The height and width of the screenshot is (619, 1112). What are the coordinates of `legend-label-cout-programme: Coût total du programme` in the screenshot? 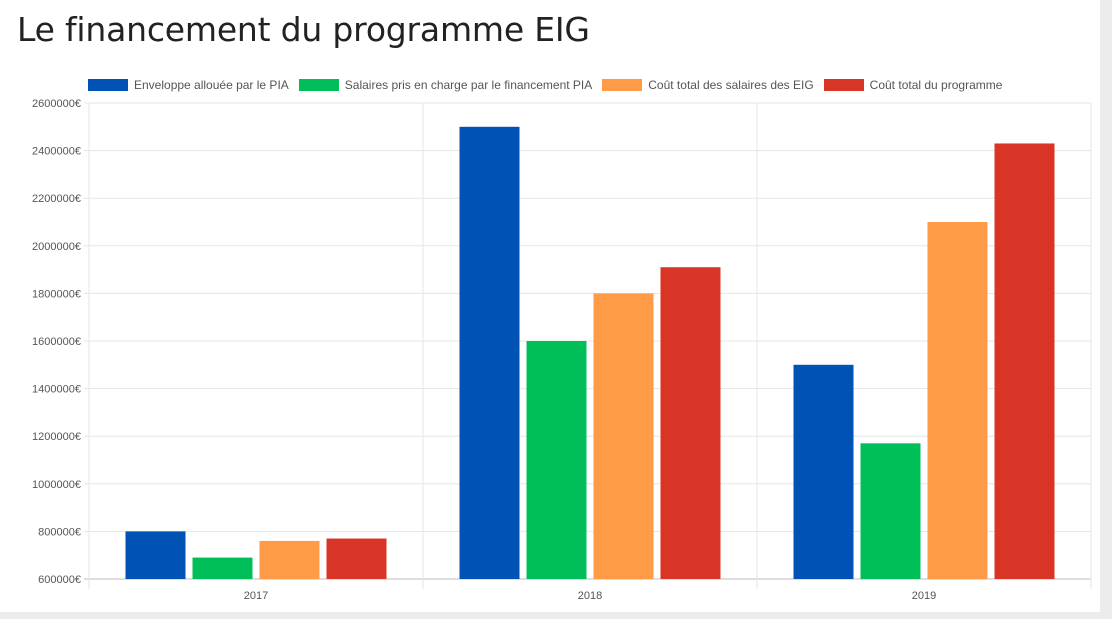 It's located at (936, 85).